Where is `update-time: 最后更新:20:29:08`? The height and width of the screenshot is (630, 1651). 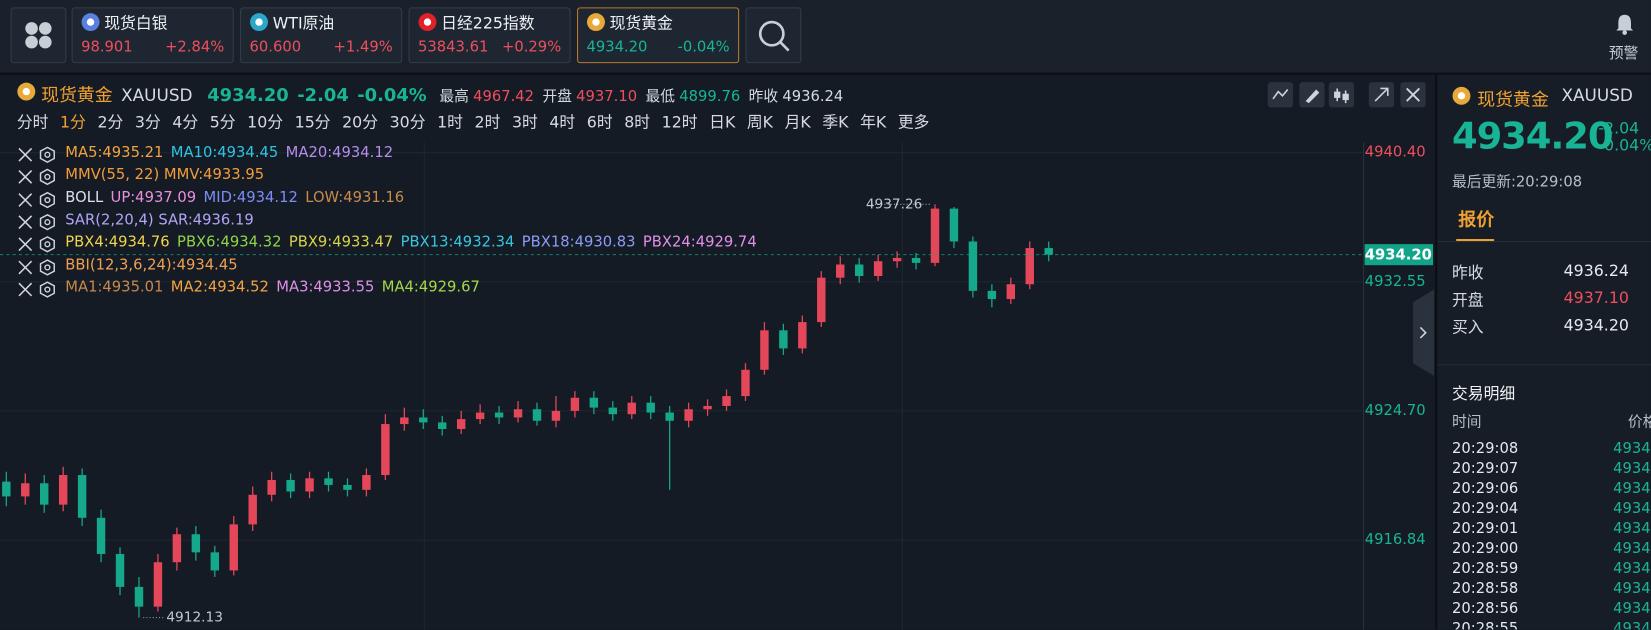 update-time: 最后更新:20:29:08 is located at coordinates (1517, 182).